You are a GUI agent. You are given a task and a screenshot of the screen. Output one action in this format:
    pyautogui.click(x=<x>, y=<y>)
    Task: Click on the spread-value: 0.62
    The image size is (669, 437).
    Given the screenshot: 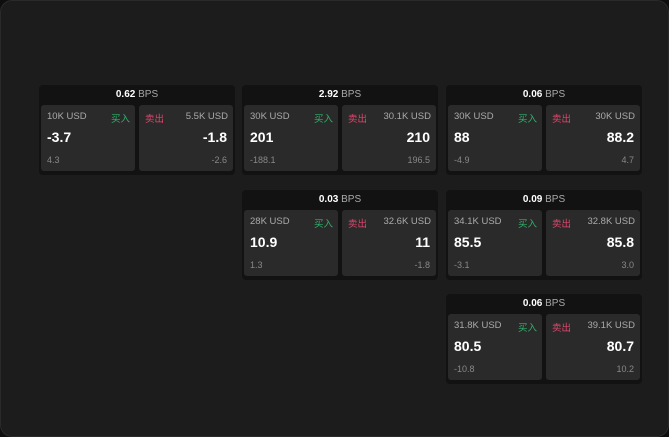 What is the action you would take?
    pyautogui.click(x=125, y=94)
    